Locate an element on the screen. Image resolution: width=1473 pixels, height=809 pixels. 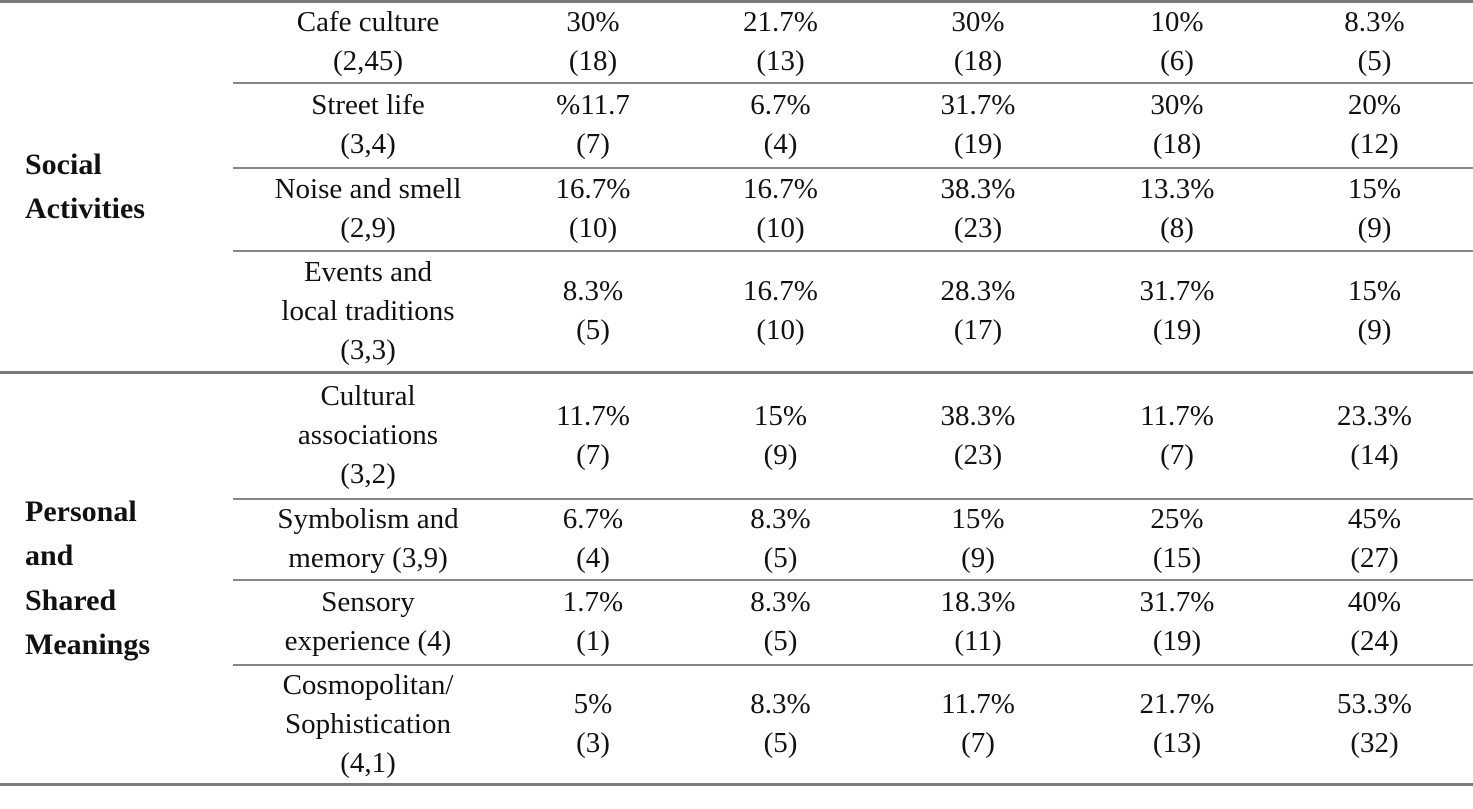
count-value: (1) is located at coordinates (593, 641).